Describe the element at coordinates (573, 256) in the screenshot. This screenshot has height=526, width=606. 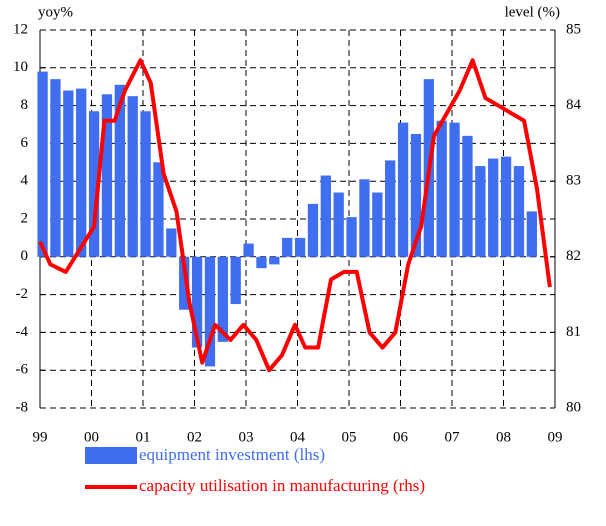
I see `y2-tick-label: 82` at that location.